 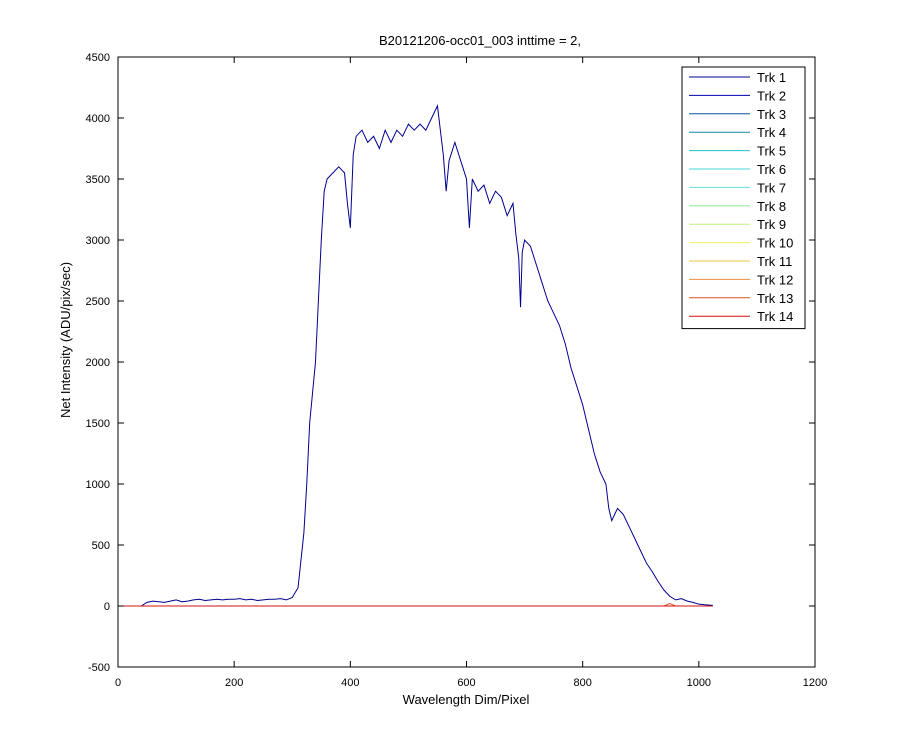 What do you see at coordinates (350, 683) in the screenshot?
I see `x-tick-label: 400` at bounding box center [350, 683].